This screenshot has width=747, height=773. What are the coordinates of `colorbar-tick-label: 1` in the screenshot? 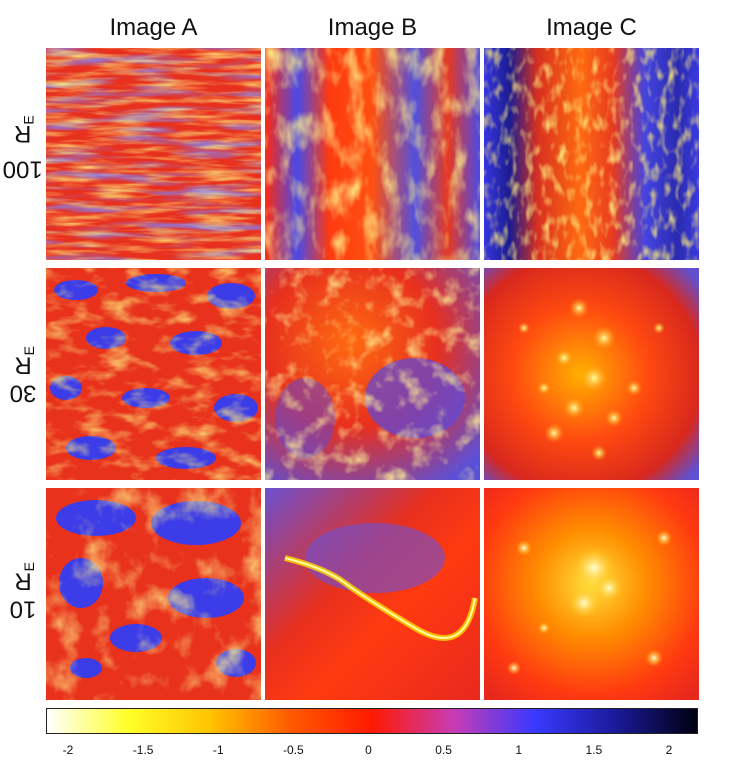 It's located at (519, 750).